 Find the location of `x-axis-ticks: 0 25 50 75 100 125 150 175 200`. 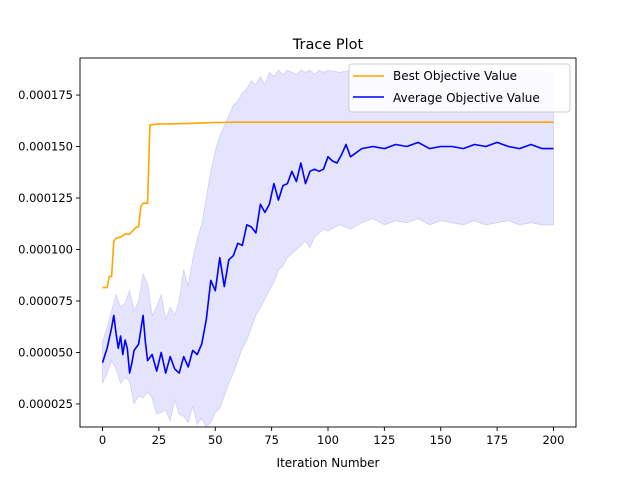

x-axis-ticks: 0 25 50 75 100 125 150 175 200 is located at coordinates (331, 437).